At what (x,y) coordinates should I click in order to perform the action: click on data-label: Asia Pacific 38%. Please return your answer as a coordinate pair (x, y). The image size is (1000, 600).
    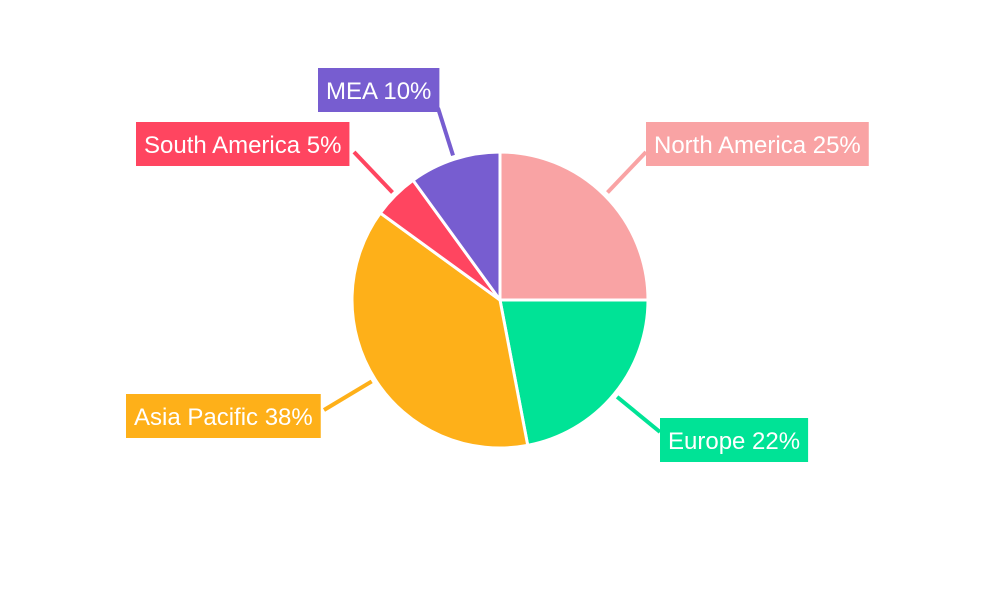
    Looking at the image, I should click on (223, 416).